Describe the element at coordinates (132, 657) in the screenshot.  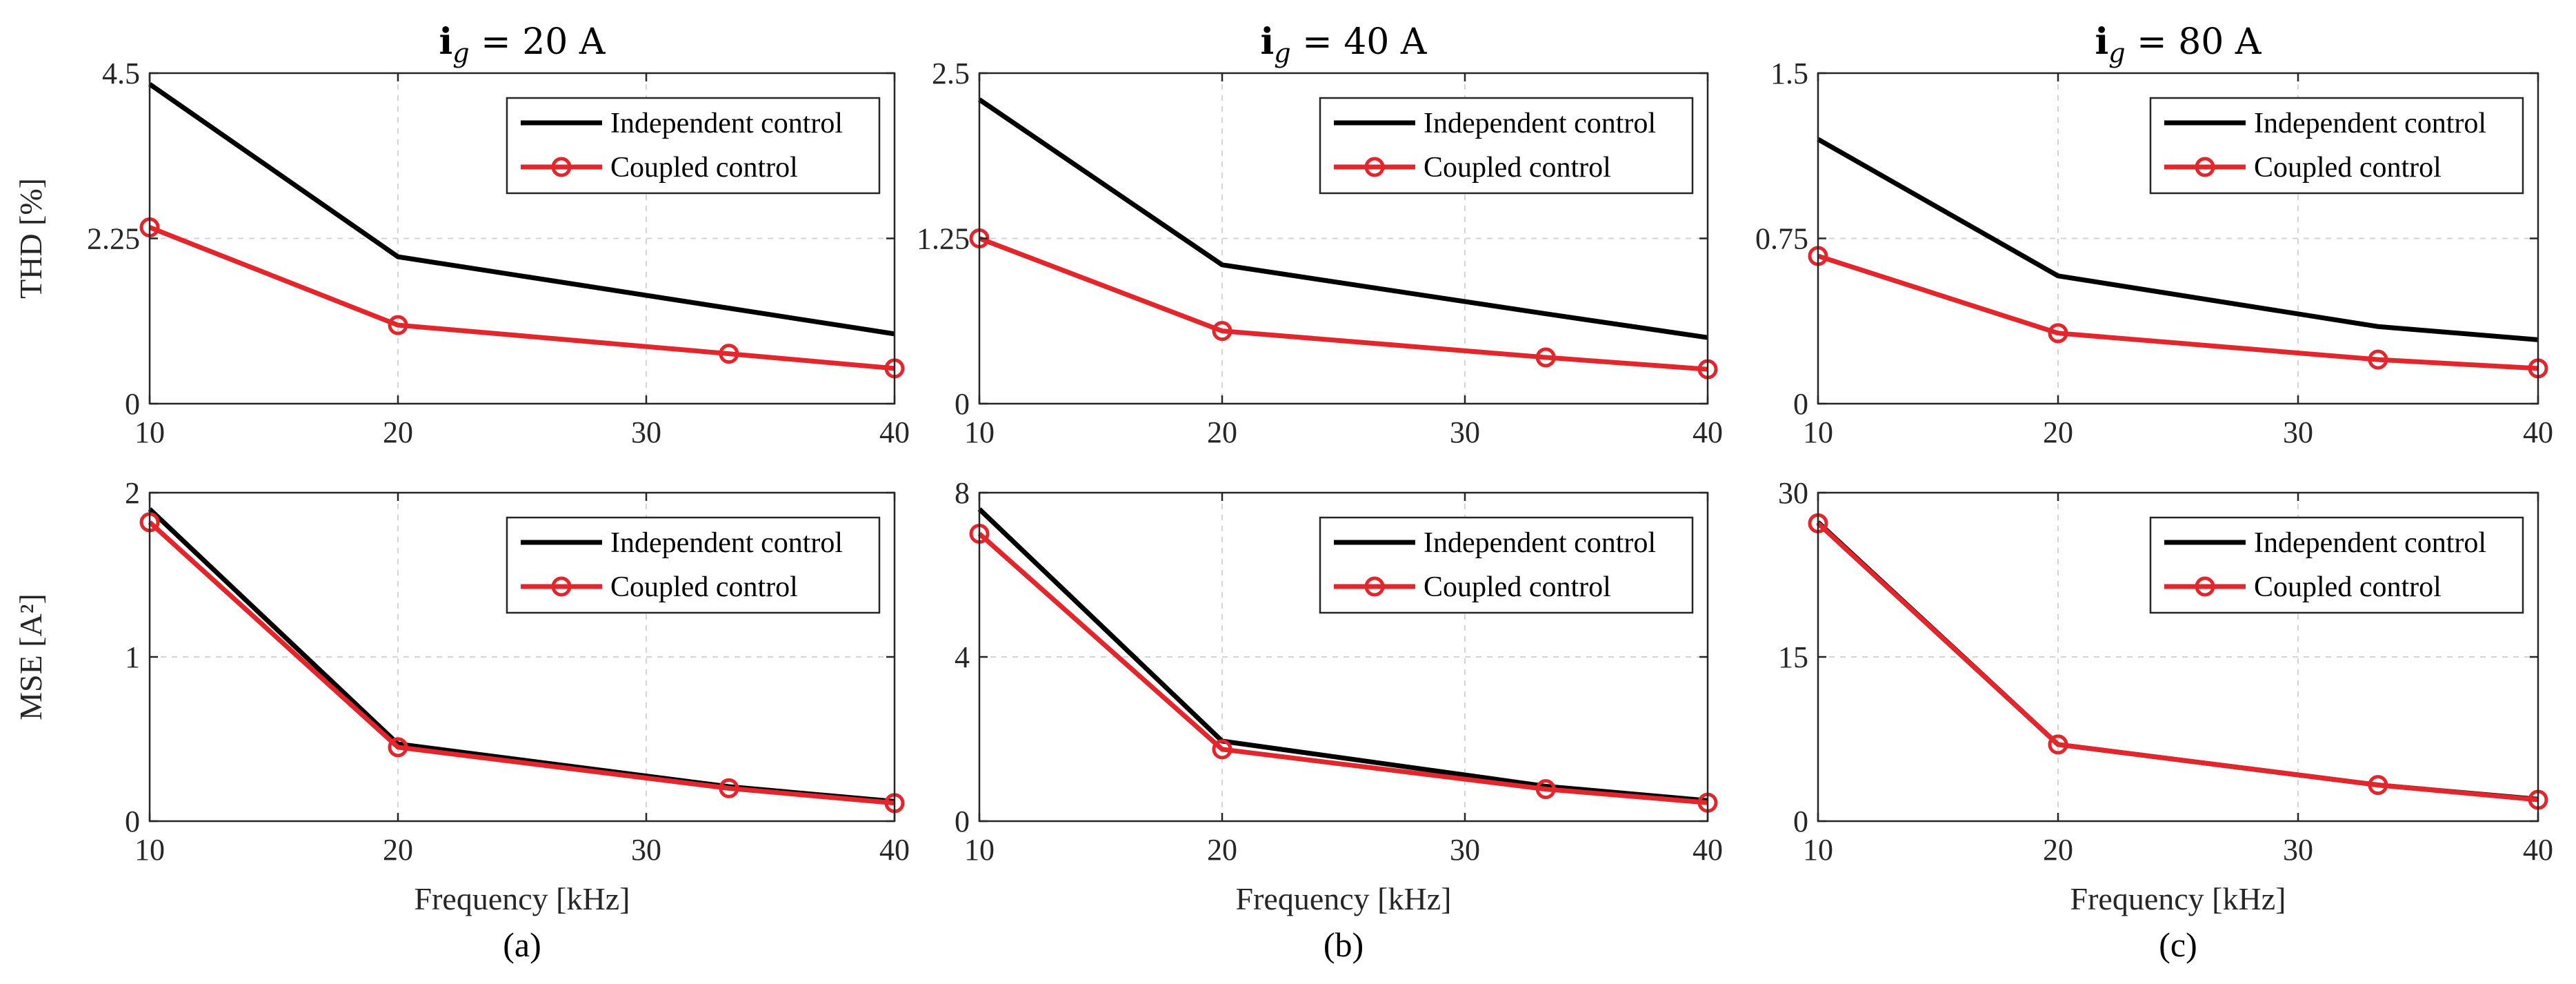
I see `y-tick-label: 1` at that location.